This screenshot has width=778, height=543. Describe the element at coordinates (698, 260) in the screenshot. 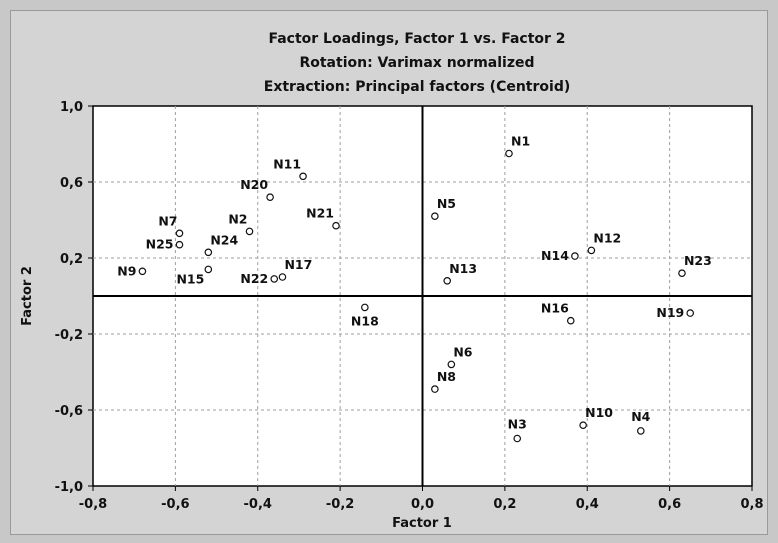

I see `data-point-label: N23` at that location.